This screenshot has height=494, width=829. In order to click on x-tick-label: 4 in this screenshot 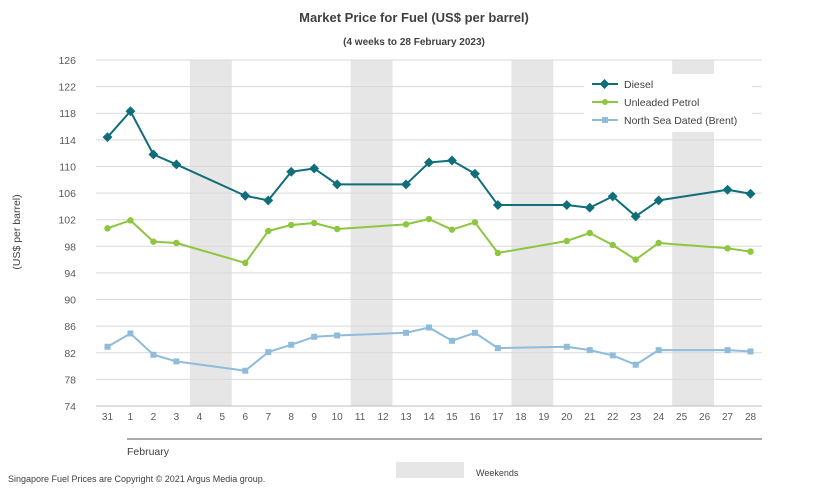, I will do `click(200, 417)`.